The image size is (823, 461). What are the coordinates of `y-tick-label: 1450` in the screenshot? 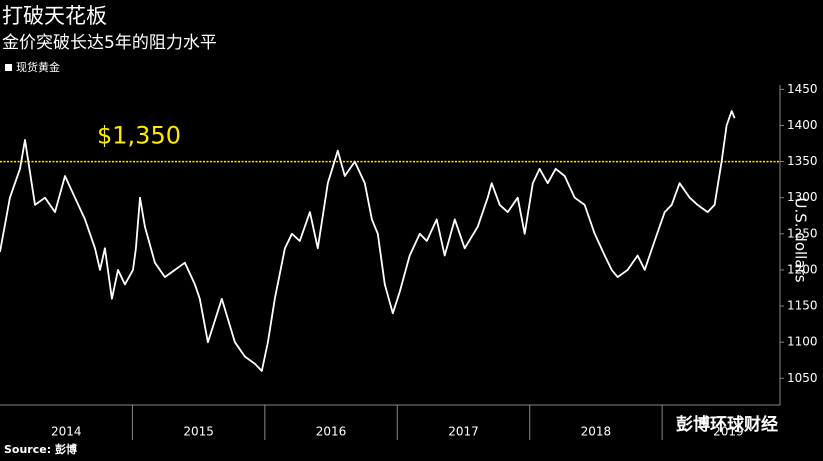 It's located at (802, 89).